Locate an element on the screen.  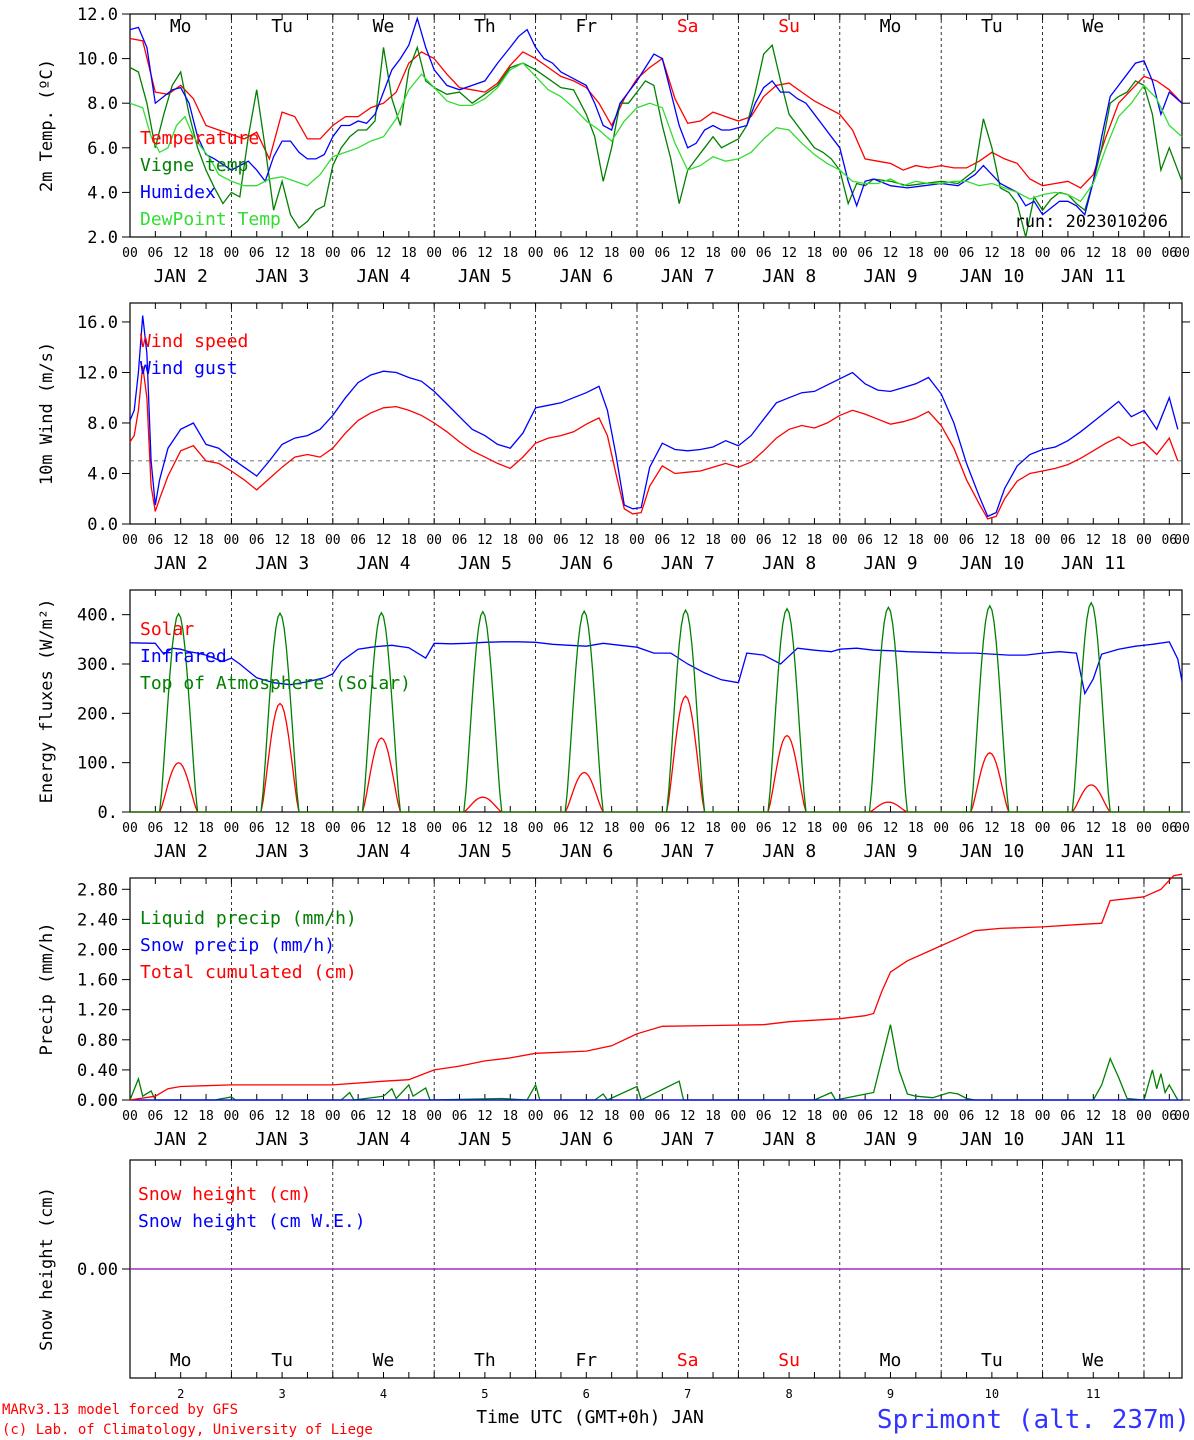
y-tick-label: 400. is located at coordinates (97, 616).